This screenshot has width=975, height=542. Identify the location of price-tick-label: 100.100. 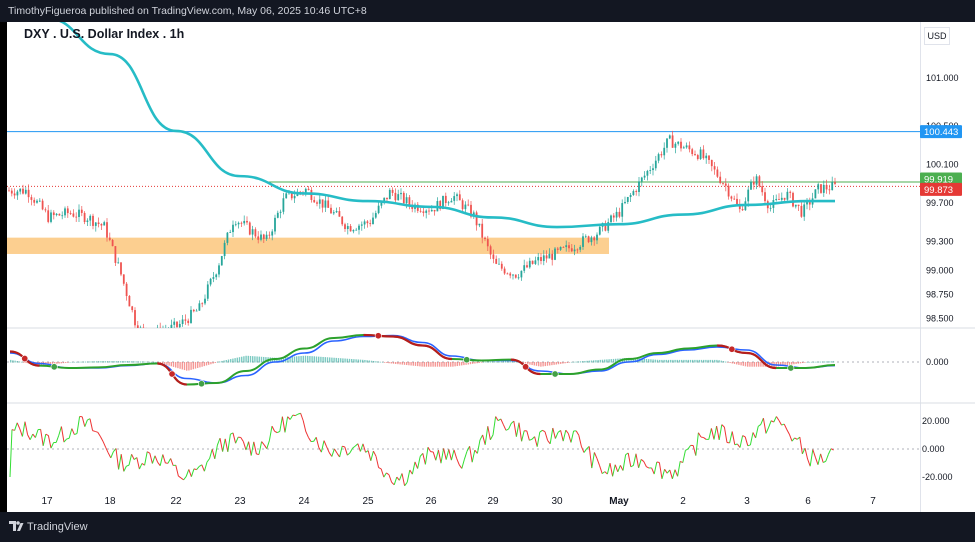
(942, 165).